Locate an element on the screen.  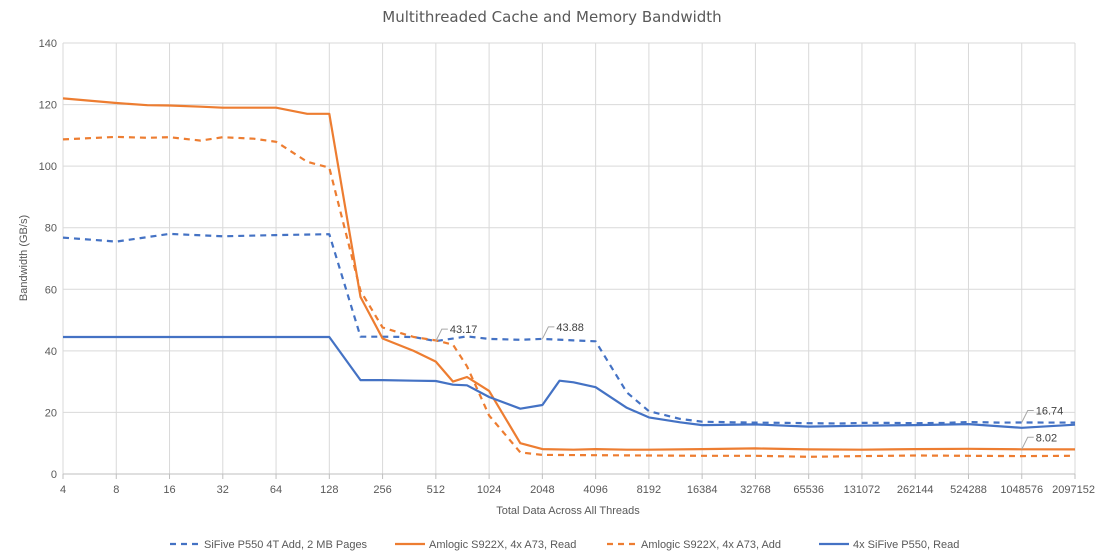
legend-label: 4x SiFive P550, Read is located at coordinates (906, 545).